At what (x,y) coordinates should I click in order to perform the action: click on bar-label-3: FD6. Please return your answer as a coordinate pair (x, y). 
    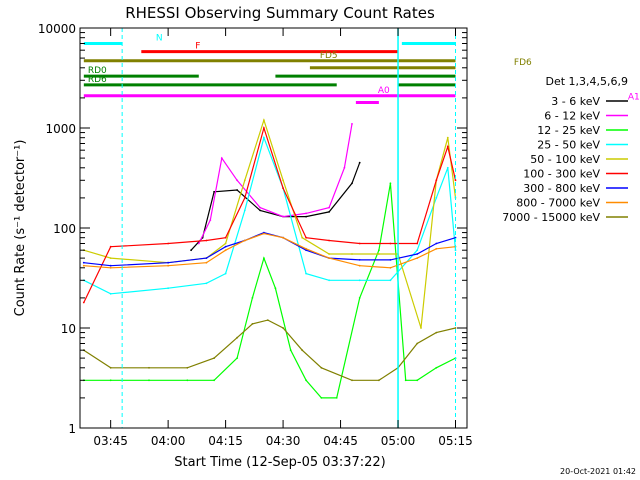
    Looking at the image, I should click on (523, 63).